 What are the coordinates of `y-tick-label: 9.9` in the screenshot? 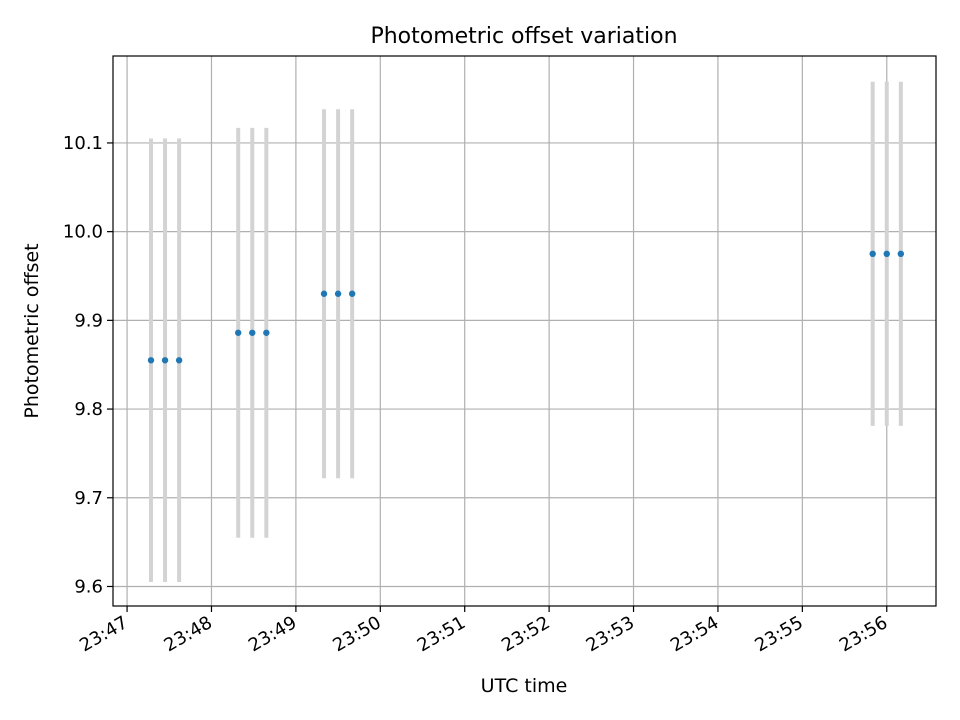 It's located at (88, 320).